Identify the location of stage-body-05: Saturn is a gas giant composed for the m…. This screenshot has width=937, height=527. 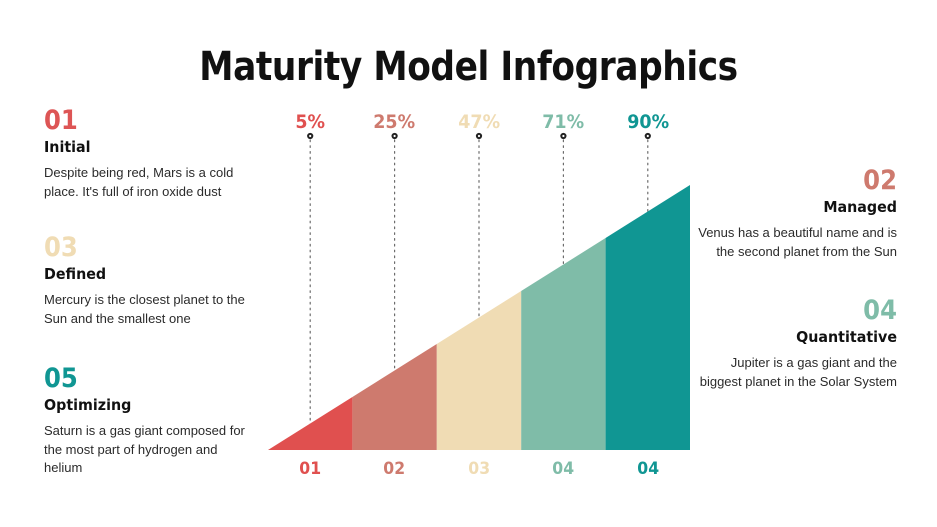
(144, 449).